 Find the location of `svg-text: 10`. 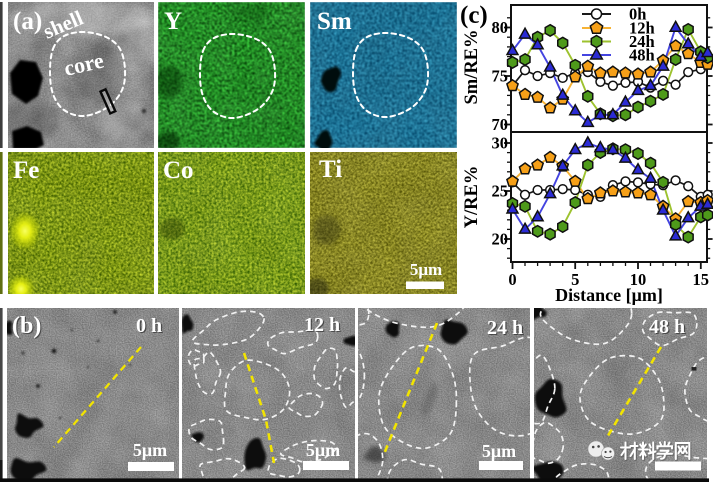

svg-text: 10 is located at coordinates (638, 279).